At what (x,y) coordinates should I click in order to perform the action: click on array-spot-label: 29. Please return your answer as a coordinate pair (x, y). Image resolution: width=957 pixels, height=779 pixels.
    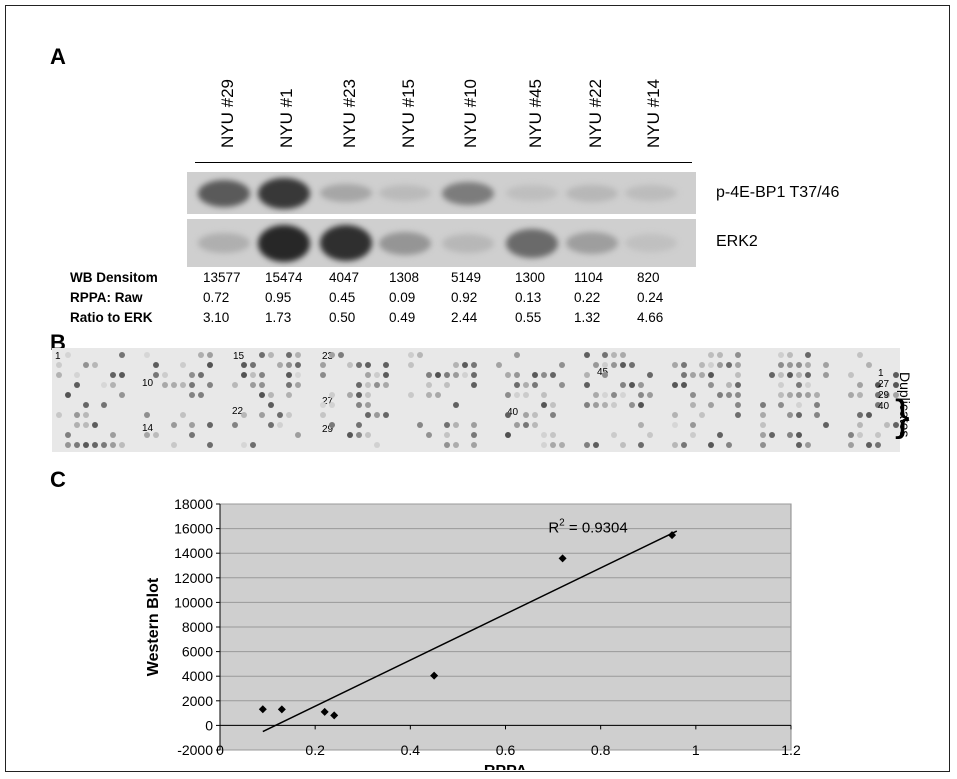
    Looking at the image, I should click on (328, 429).